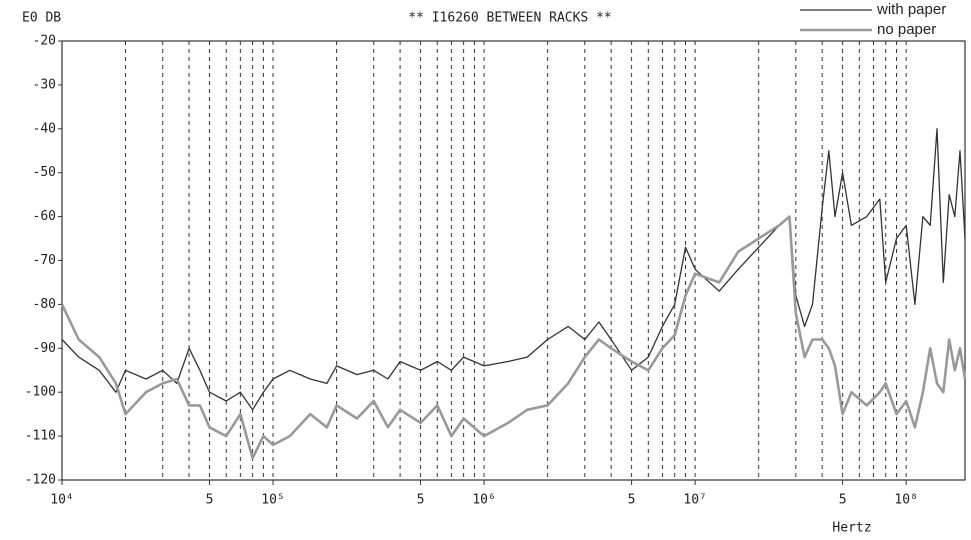 This screenshot has width=971, height=540. I want to click on y-tick-label: -30, so click(44, 84).